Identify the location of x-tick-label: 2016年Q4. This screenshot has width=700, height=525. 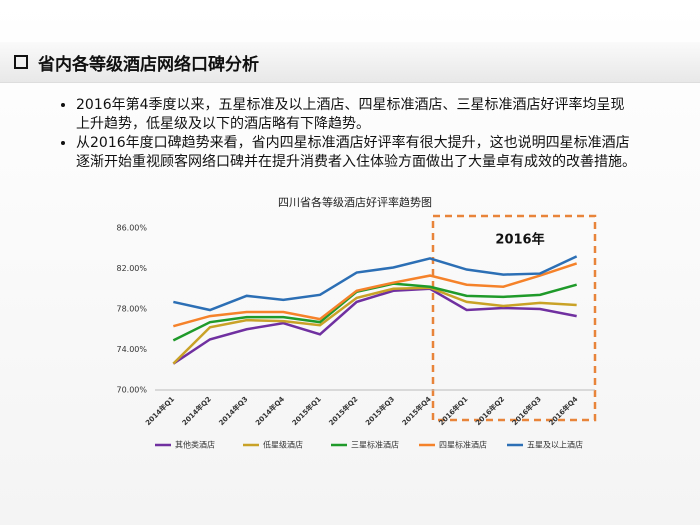
(563, 410).